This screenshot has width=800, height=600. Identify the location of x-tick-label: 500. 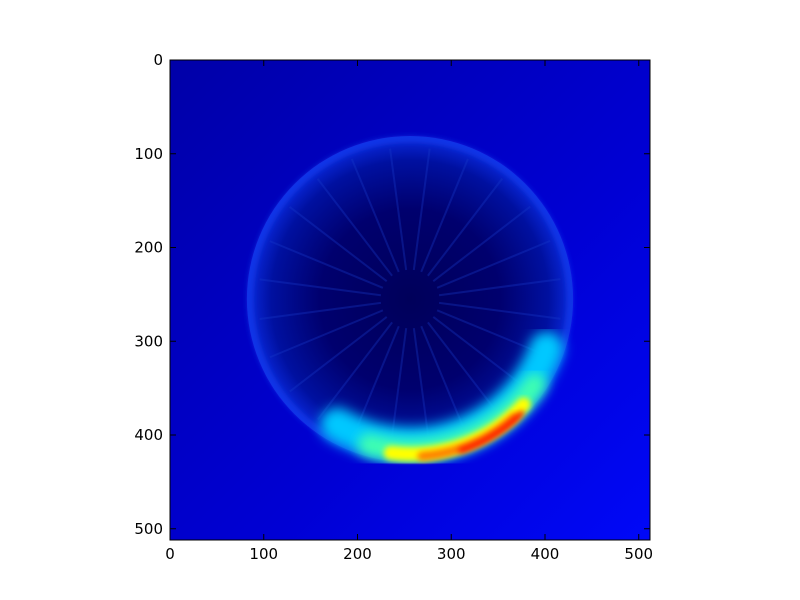
(638, 554).